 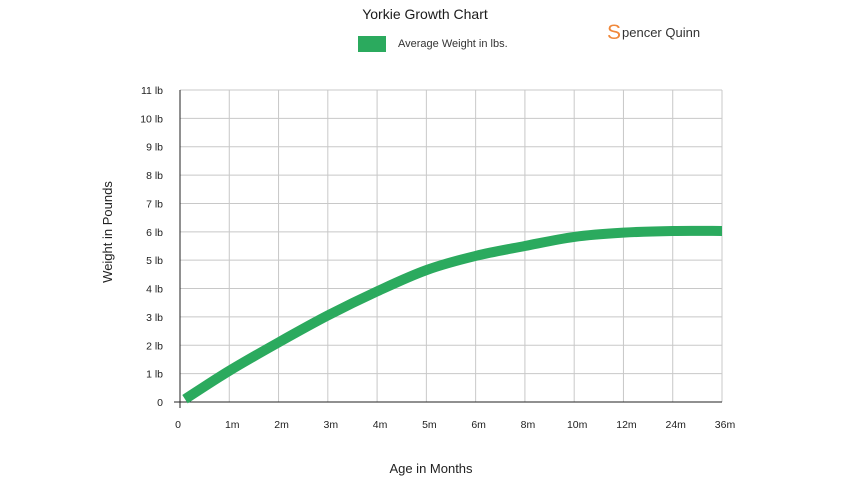 What do you see at coordinates (626, 425) in the screenshot?
I see `x-tick-label: 12m` at bounding box center [626, 425].